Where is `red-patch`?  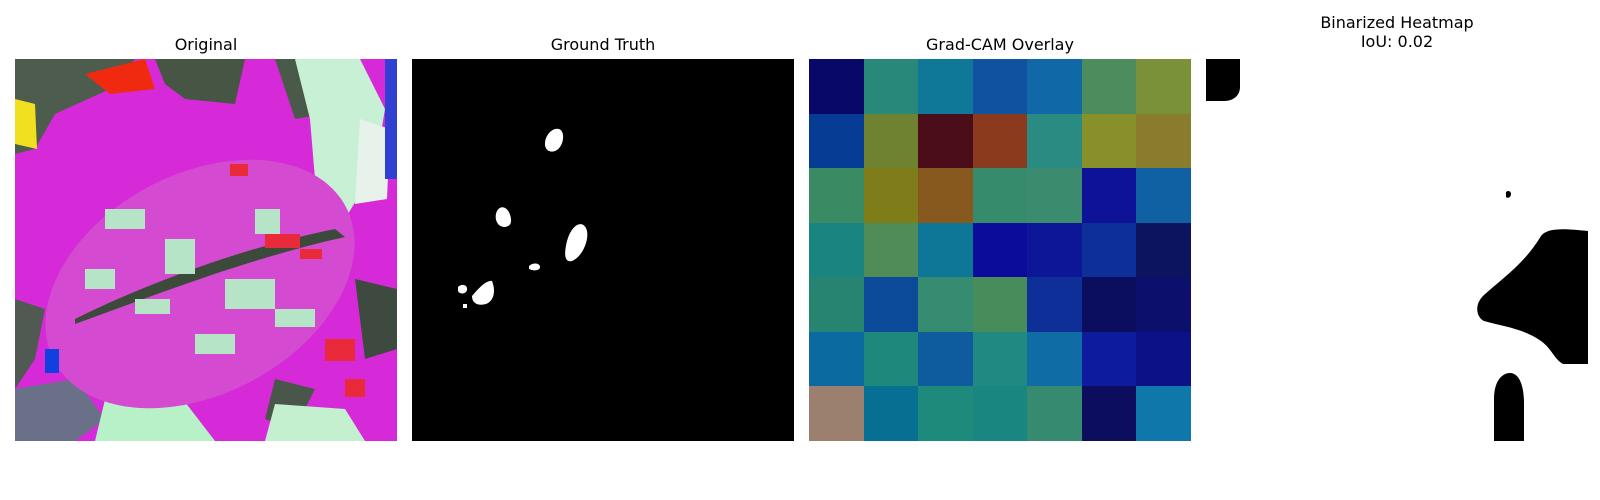
red-patch is located at coordinates (120, 76).